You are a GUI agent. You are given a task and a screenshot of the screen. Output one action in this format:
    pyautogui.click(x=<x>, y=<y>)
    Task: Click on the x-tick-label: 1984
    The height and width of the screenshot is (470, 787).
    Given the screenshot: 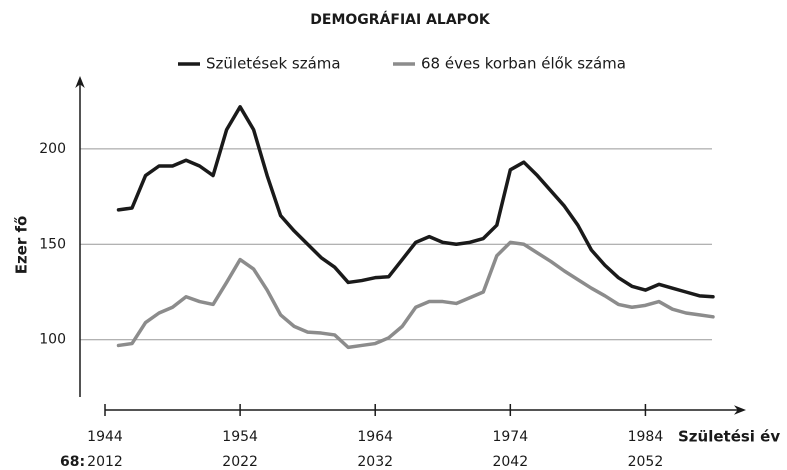 What is the action you would take?
    pyautogui.click(x=646, y=437)
    